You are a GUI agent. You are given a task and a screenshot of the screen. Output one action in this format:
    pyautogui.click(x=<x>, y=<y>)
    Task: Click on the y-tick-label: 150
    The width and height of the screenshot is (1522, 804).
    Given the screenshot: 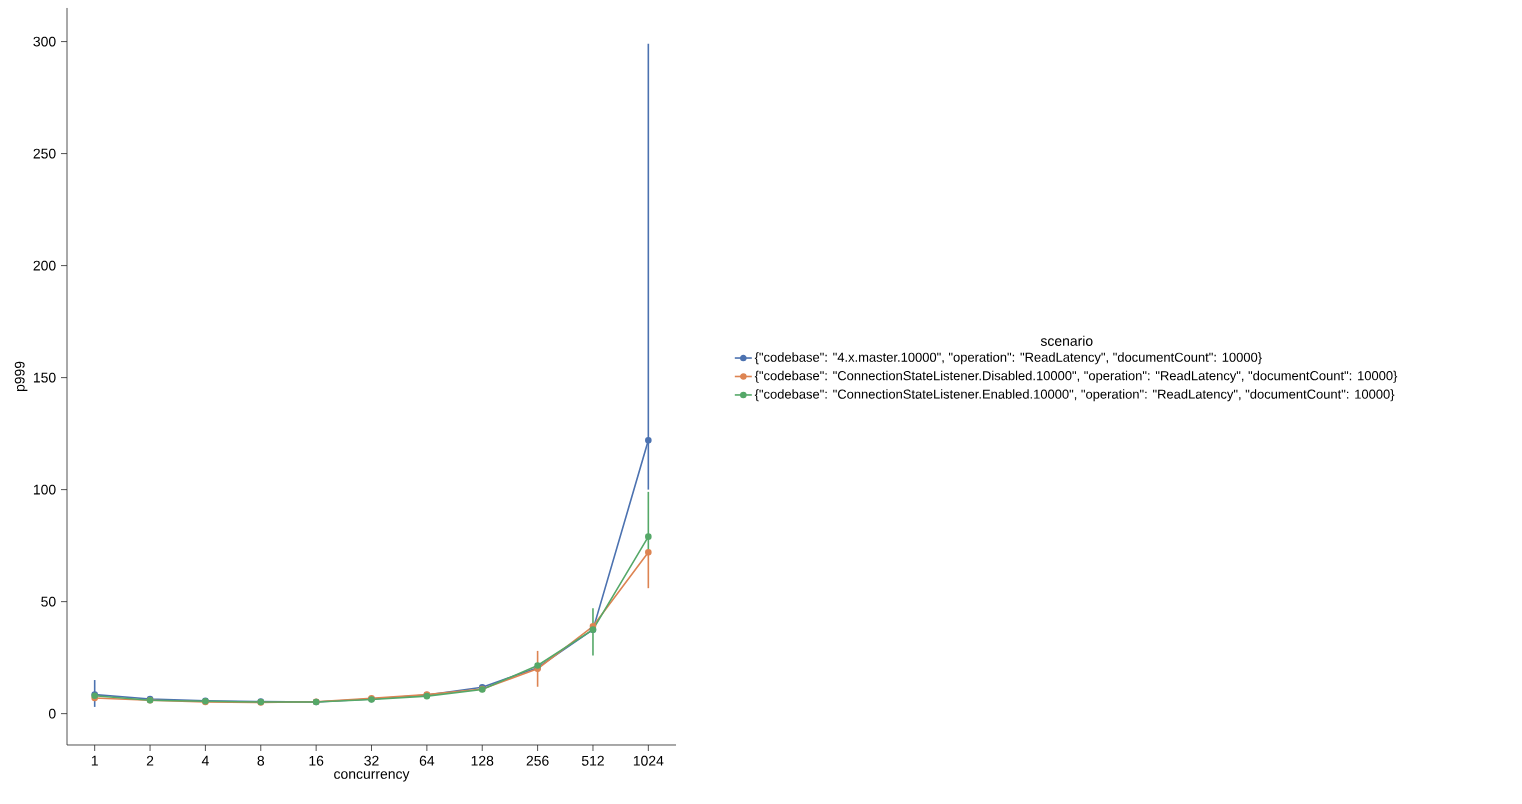 What is the action you would take?
    pyautogui.click(x=44, y=377)
    